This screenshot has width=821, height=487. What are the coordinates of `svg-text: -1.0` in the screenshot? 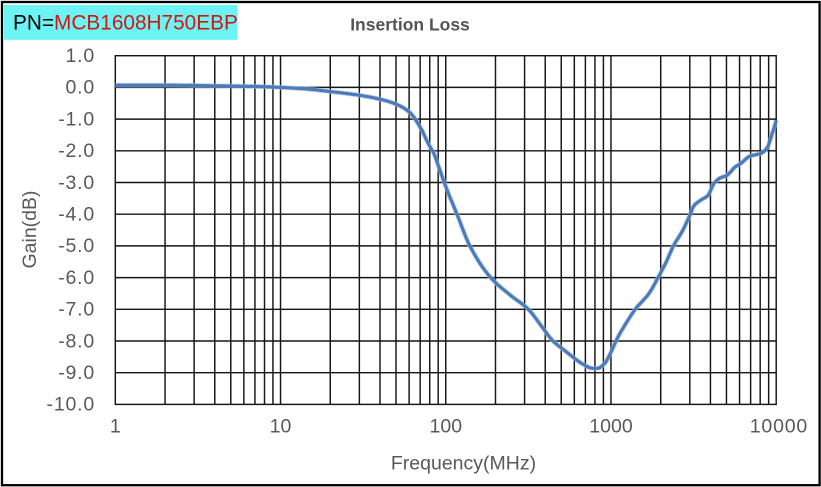 It's located at (76, 119).